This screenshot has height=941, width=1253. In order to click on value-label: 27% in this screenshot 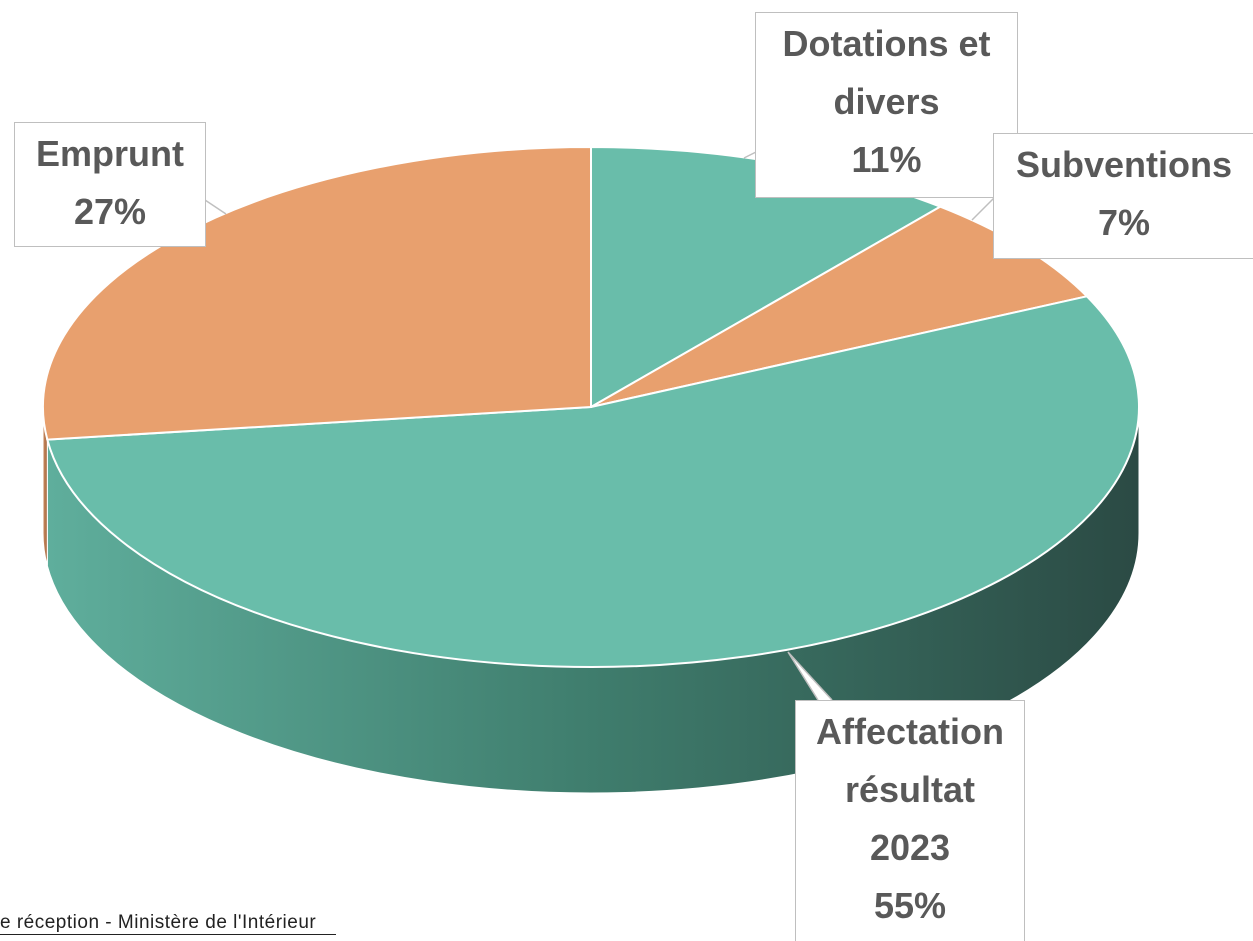, I will do `click(110, 211)`.